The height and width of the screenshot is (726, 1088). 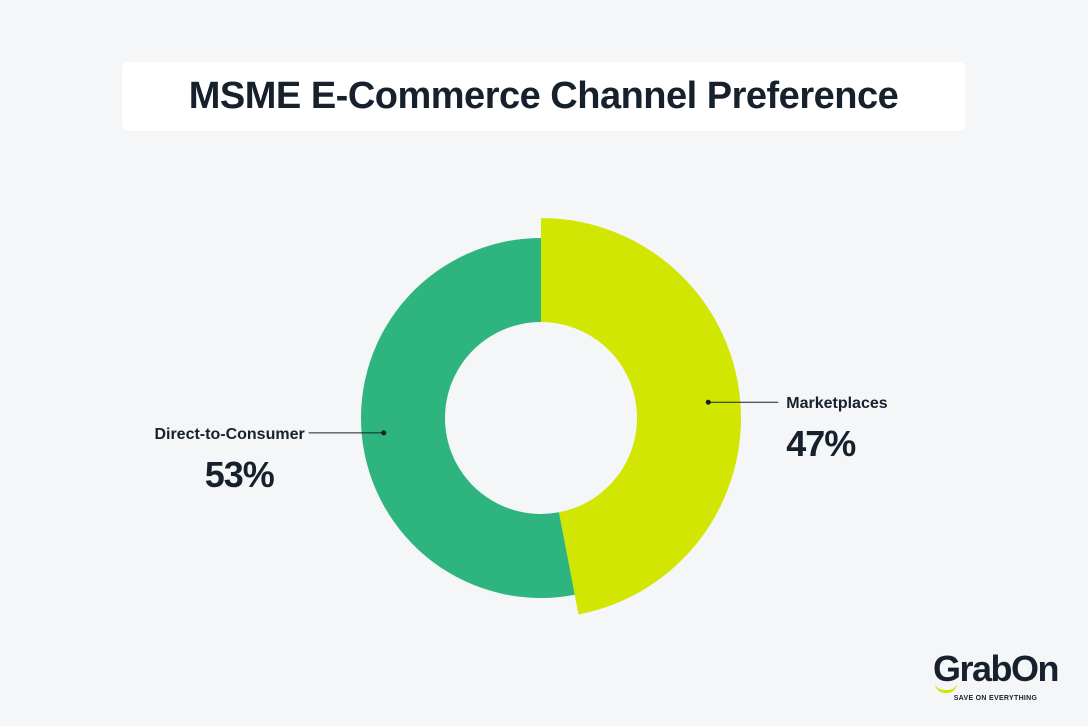 I want to click on logo-smile-icon, so click(x=945, y=688).